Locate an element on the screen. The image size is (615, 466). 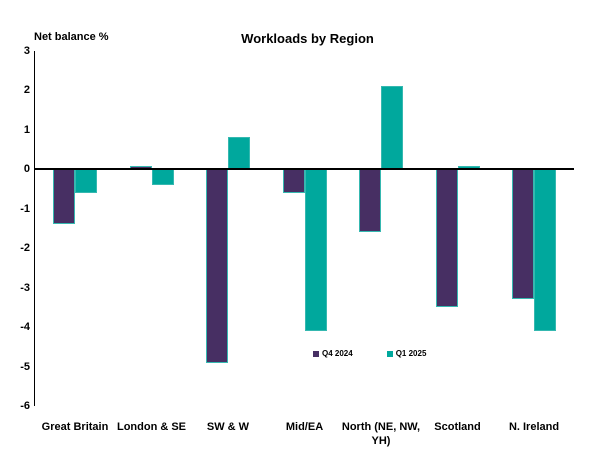
y-tick-label--6: -6 is located at coordinates (25, 406).